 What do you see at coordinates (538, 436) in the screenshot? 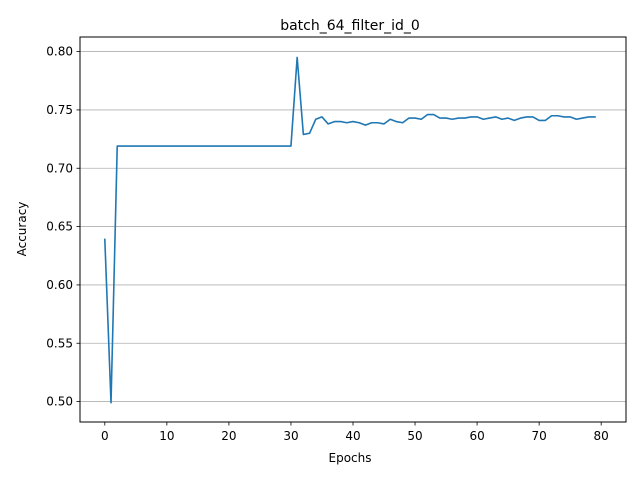
I see `x-tick-label: 70` at bounding box center [538, 436].